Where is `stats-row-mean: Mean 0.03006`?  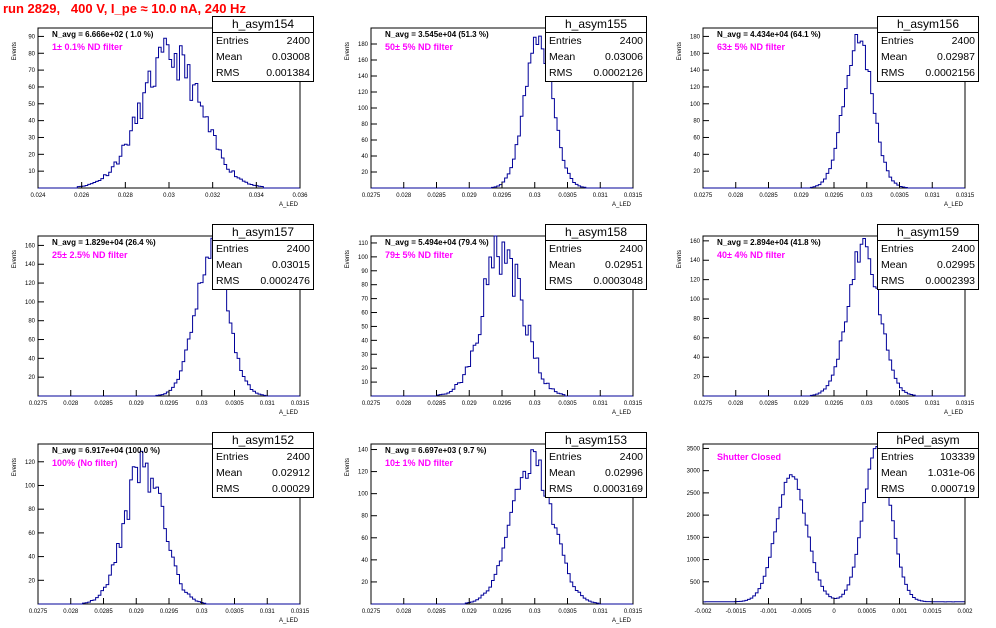 stats-row-mean: Mean 0.03006 is located at coordinates (596, 57).